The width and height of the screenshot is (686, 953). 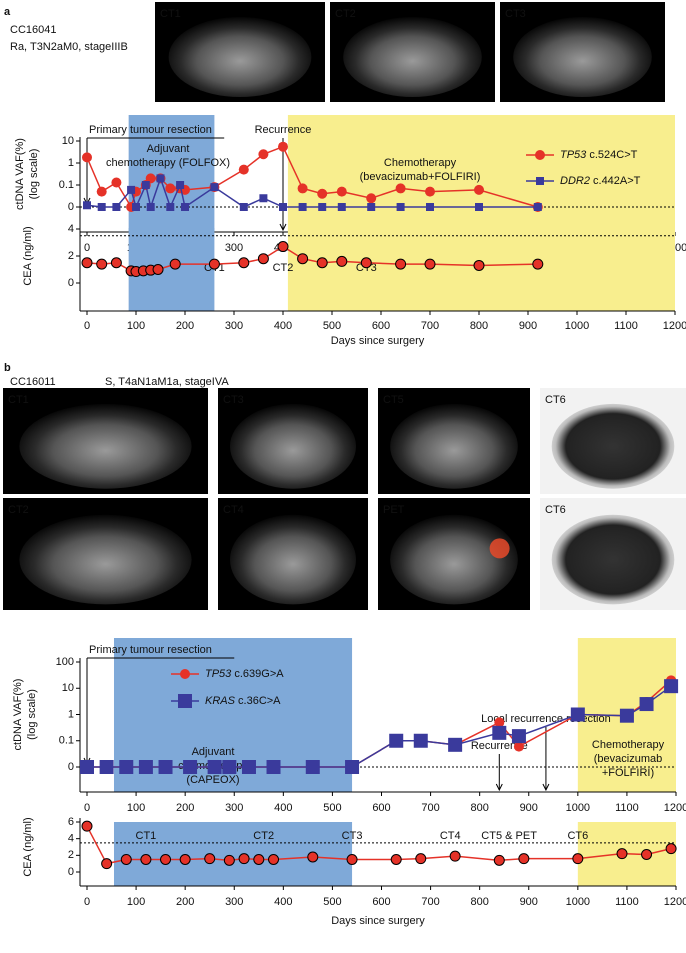 I want to click on legend-label: TP53 c.639G>A, so click(x=244, y=674).